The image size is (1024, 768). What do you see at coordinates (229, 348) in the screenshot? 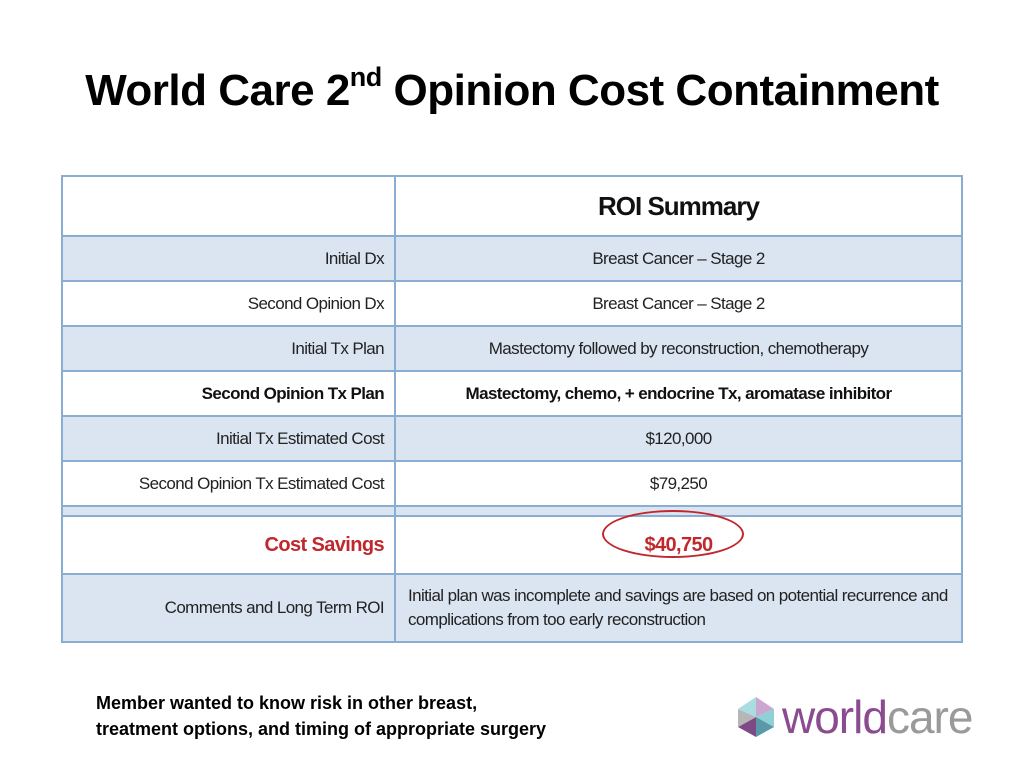
I see `row-label: Initial Tx Plan` at bounding box center [229, 348].